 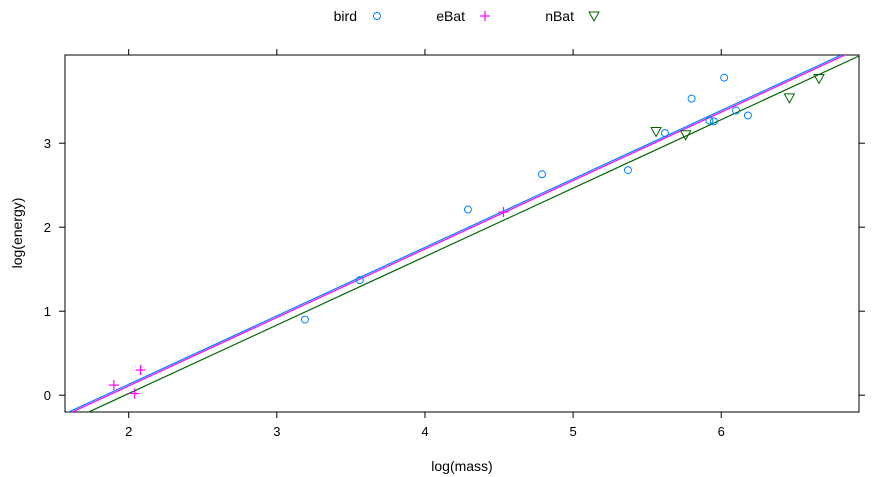 What do you see at coordinates (594, 17) in the screenshot?
I see `legend-marker-nBat` at bounding box center [594, 17].